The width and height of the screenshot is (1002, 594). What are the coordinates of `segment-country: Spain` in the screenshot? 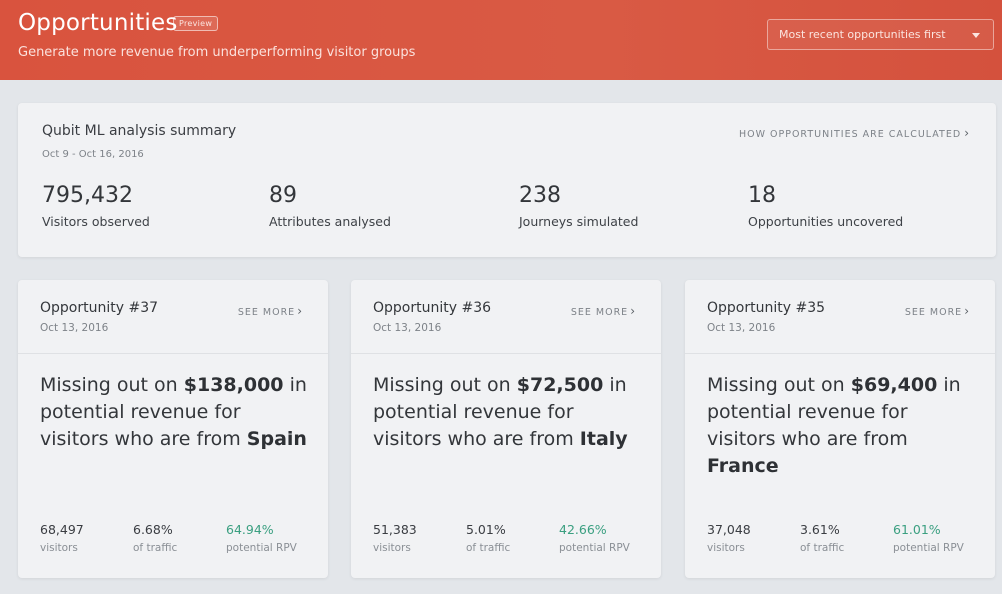 It's located at (276, 439).